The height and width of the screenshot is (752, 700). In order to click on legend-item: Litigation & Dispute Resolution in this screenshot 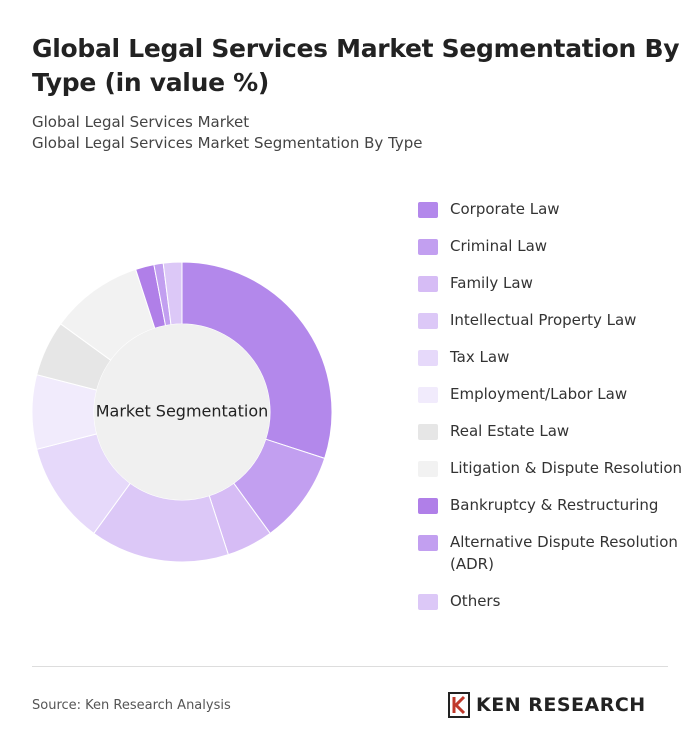, I will do `click(553, 468)`.